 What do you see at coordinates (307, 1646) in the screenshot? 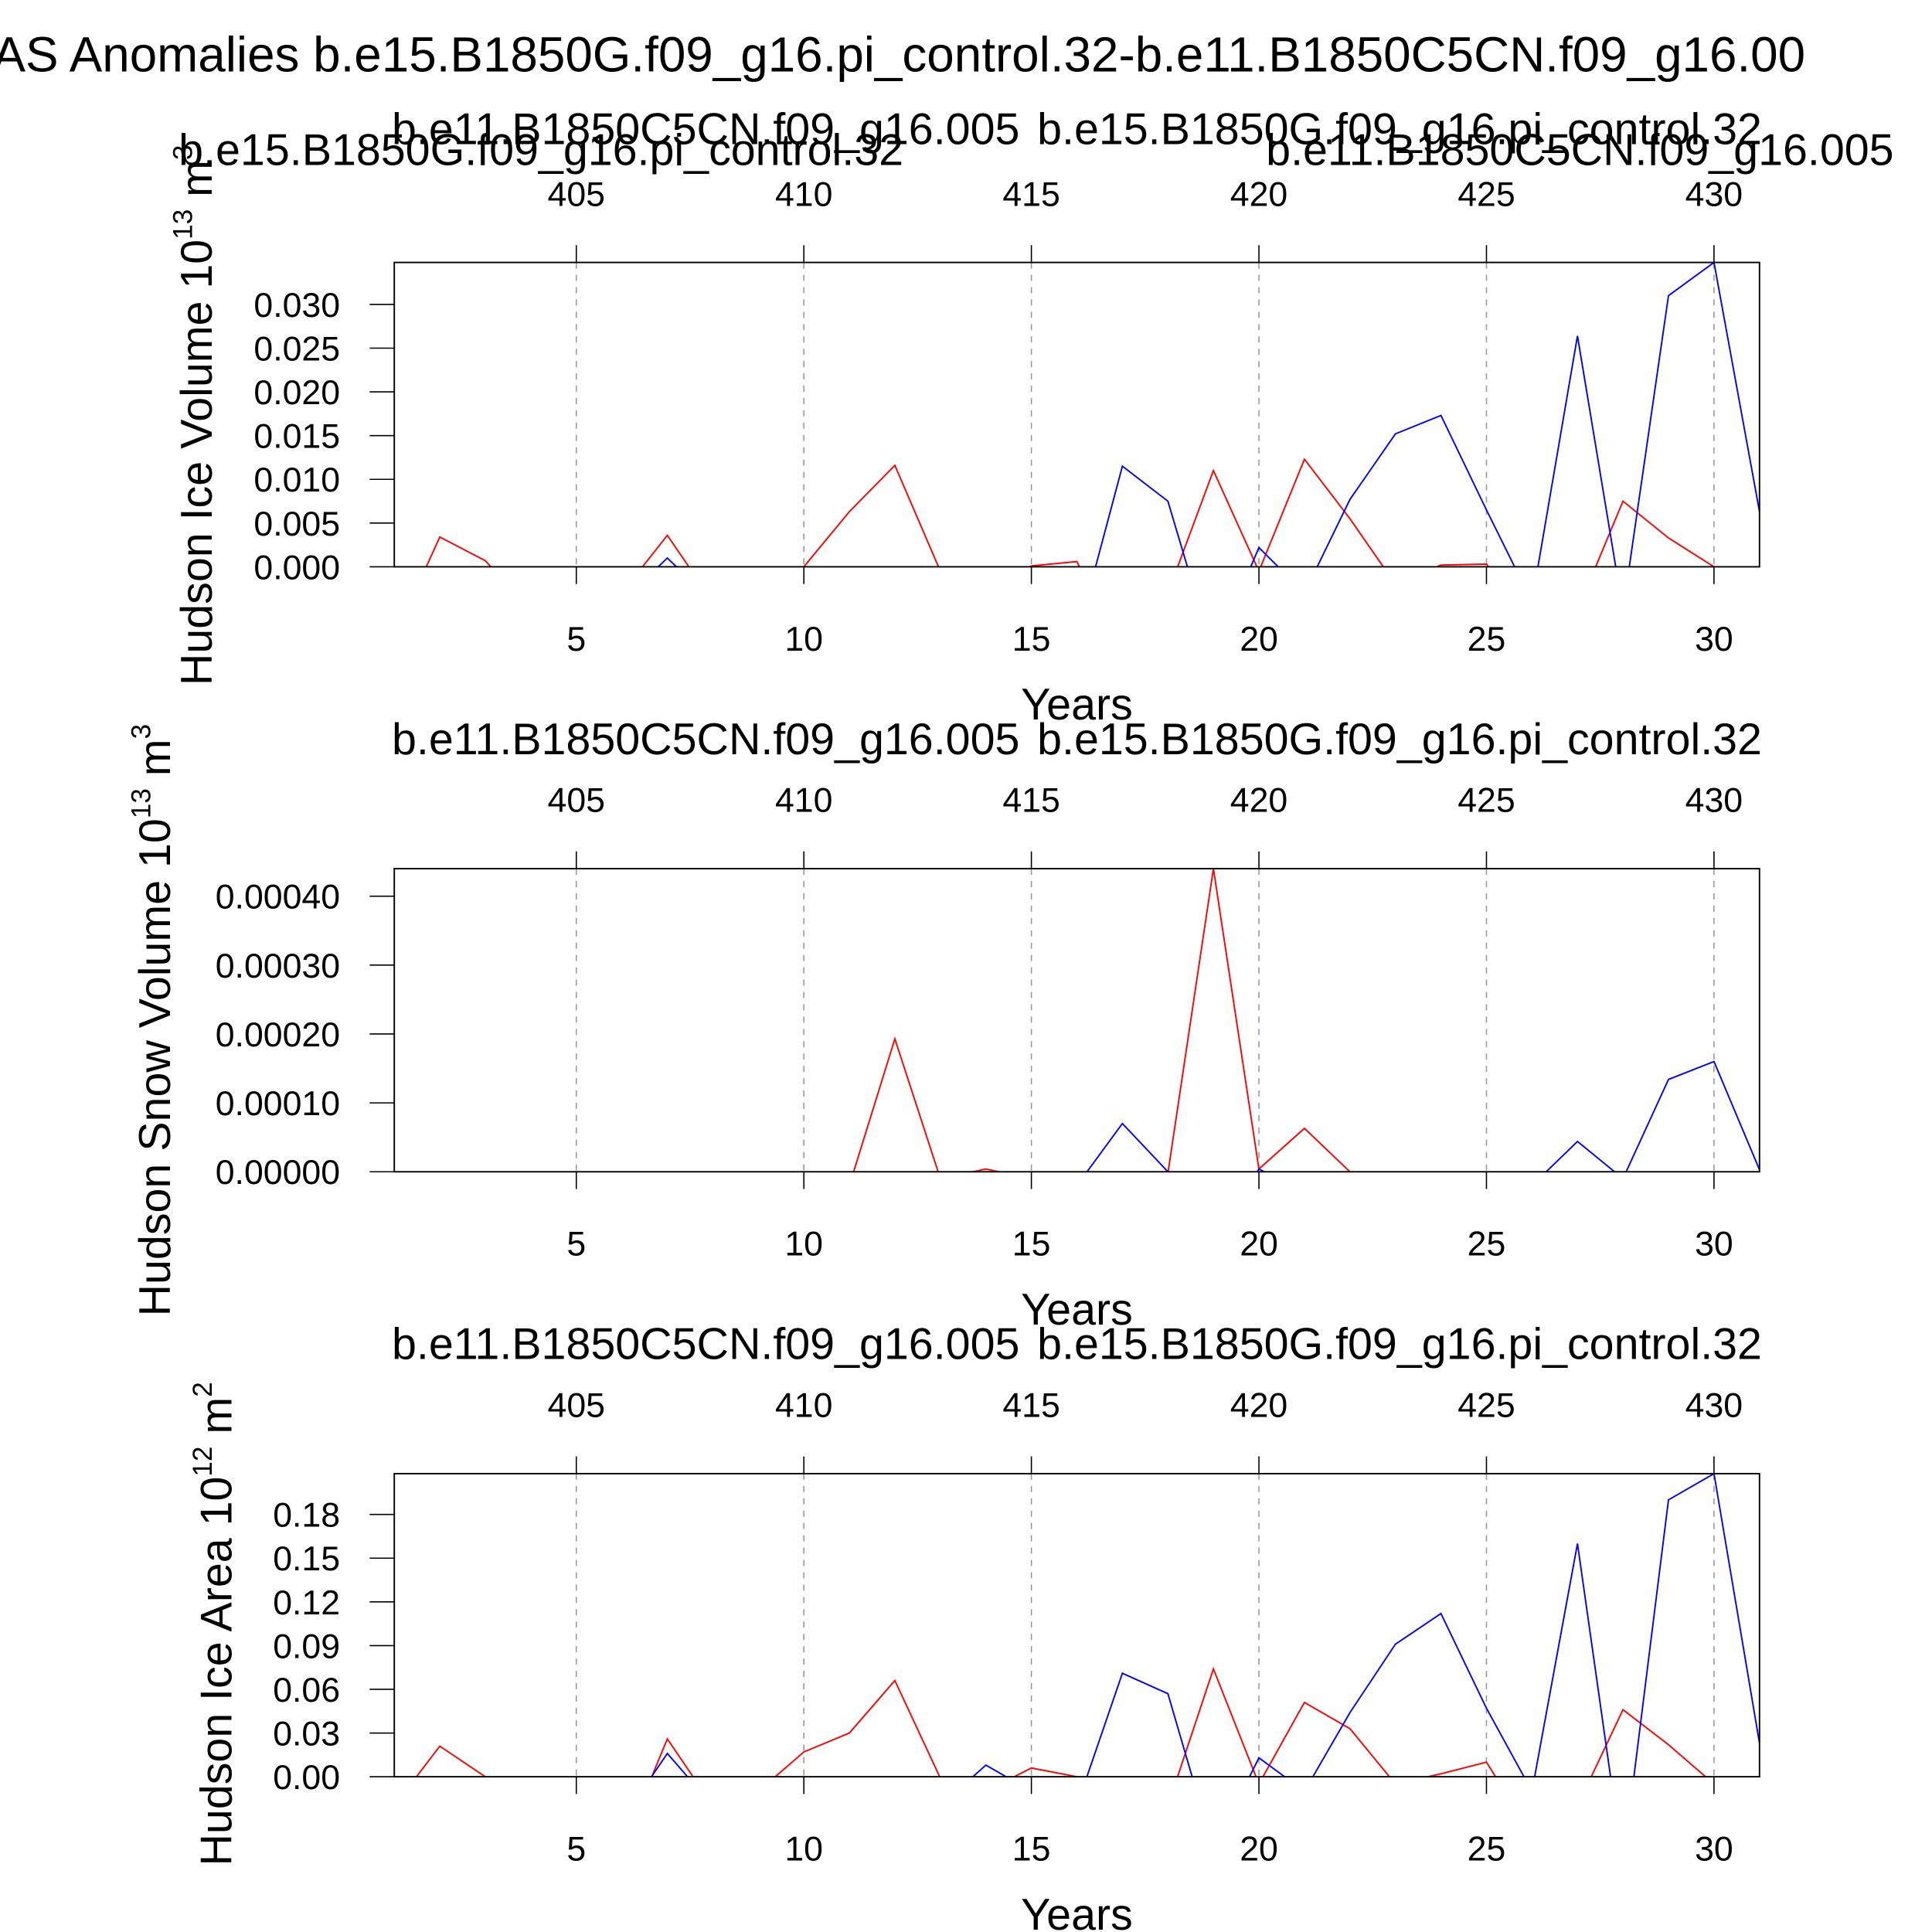
I see `y-tick-label: 0.09` at bounding box center [307, 1646].